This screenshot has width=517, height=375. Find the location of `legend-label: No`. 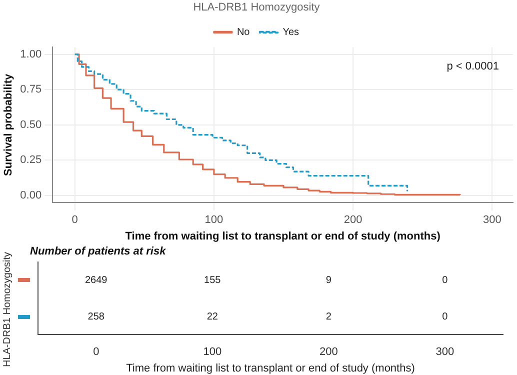

legend-label: No is located at coordinates (243, 32).